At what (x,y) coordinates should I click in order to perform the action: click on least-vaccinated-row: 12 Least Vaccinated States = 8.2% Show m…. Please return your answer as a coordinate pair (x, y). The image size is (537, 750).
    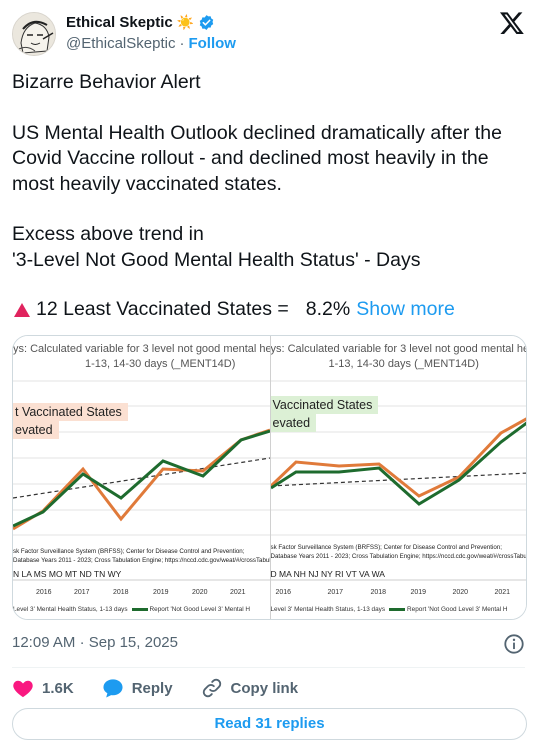
    Looking at the image, I should click on (234, 309).